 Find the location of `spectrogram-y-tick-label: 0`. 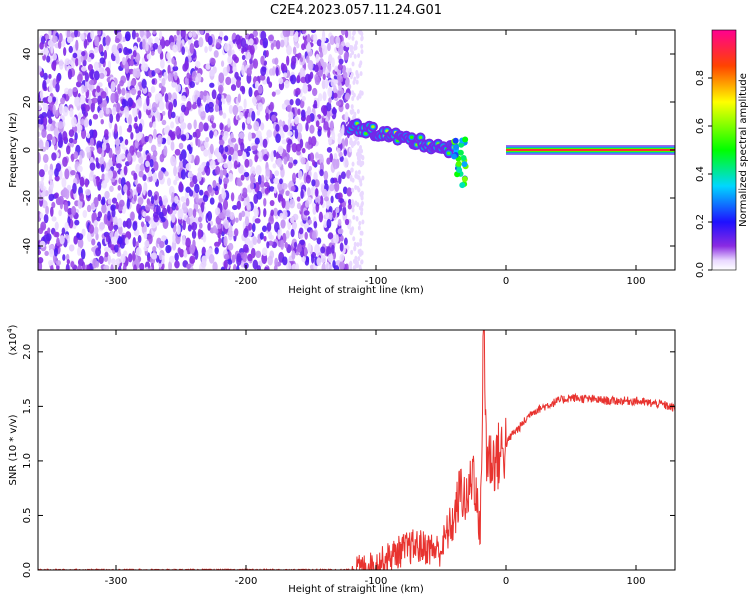

spectrogram-y-tick-label: 0 is located at coordinates (27, 150).